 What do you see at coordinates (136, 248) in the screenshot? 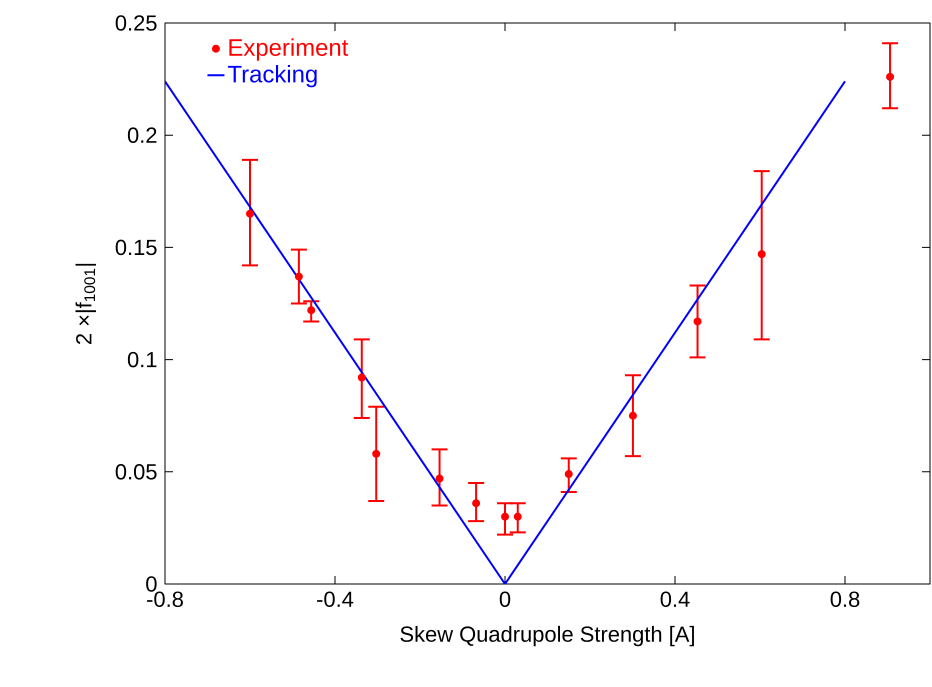
I see `y-tick-label: 0.15` at bounding box center [136, 248].